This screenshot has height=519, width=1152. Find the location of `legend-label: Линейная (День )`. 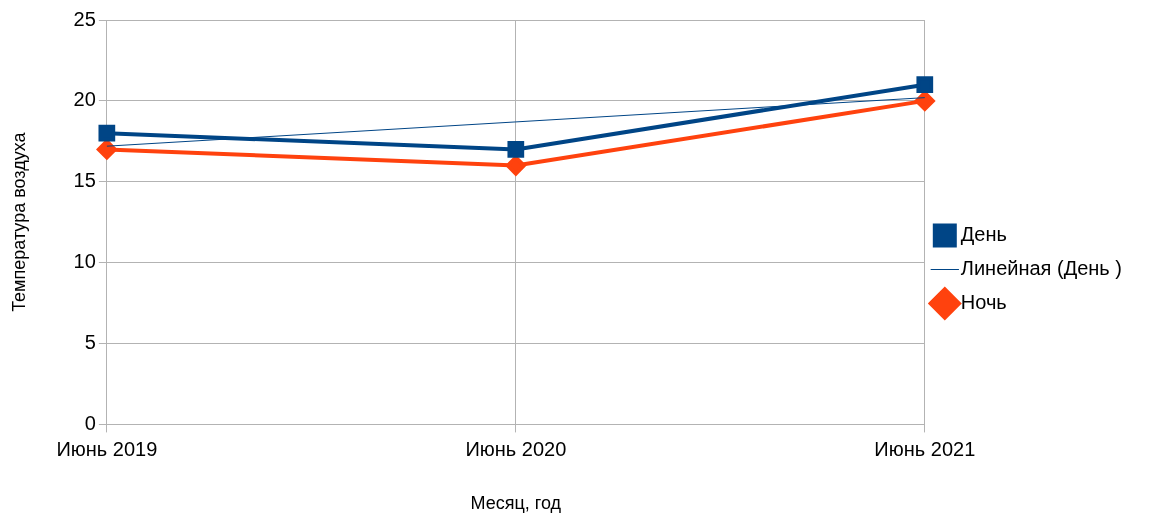

legend-label: Линейная (День ) is located at coordinates (1041, 268).